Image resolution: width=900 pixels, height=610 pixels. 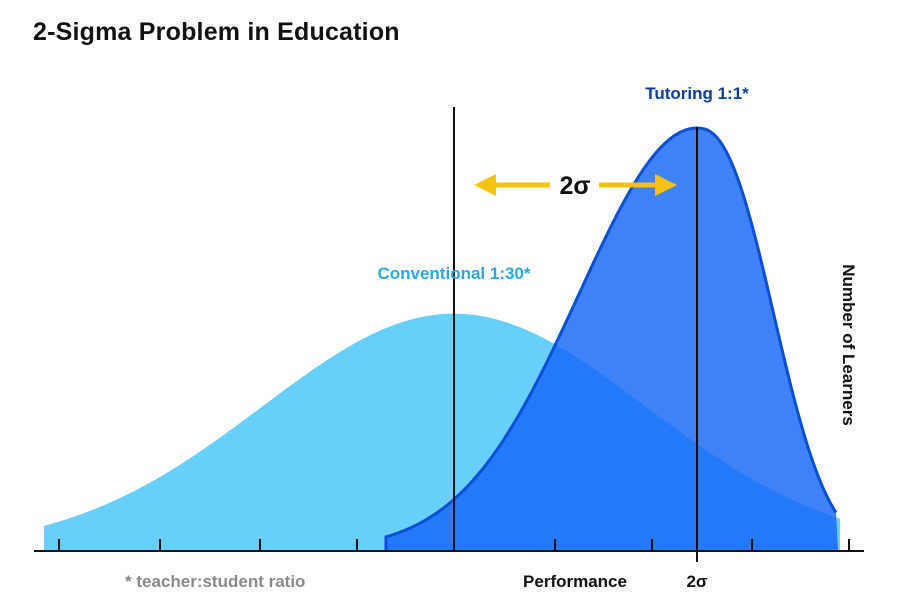 What do you see at coordinates (215, 581) in the screenshot?
I see `footnote: * teacher:student ratio` at bounding box center [215, 581].